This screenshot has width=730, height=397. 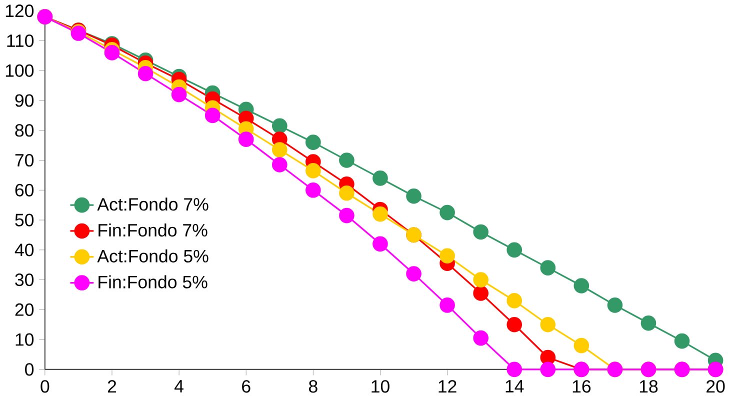 What do you see at coordinates (112, 386) in the screenshot?
I see `x-tick-label: 2` at bounding box center [112, 386].